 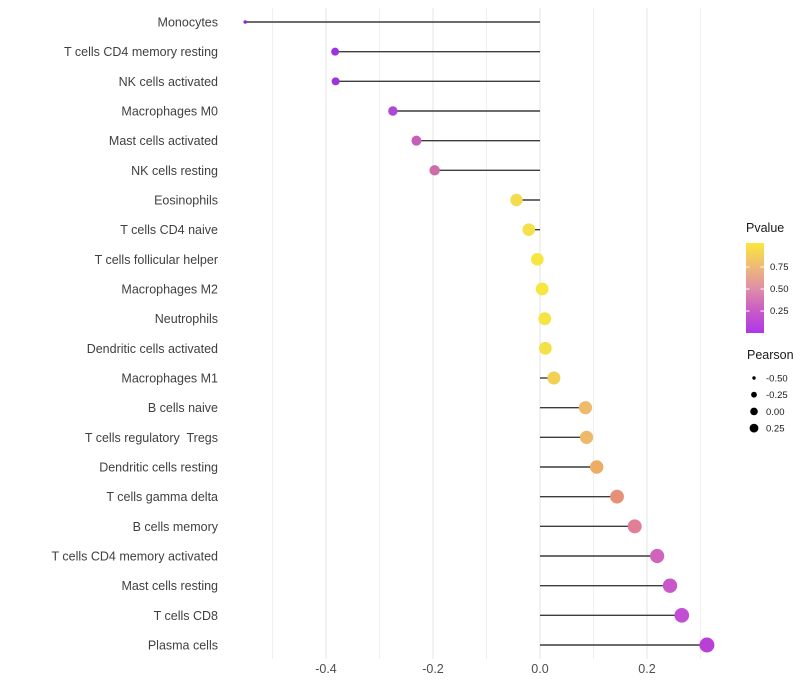 I want to click on pvalue-colorbar, so click(x=755, y=288).